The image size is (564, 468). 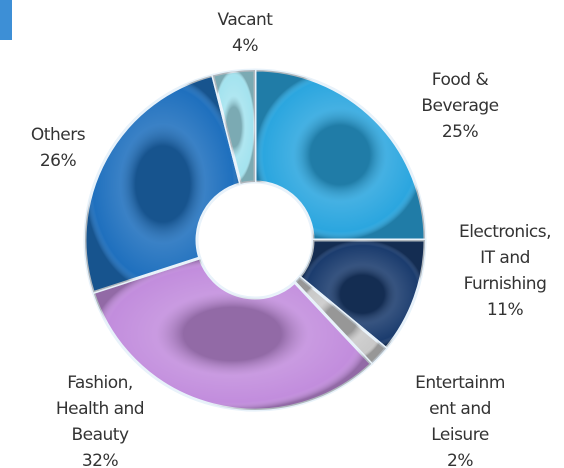 I want to click on value-label: 4%, so click(x=245, y=46).